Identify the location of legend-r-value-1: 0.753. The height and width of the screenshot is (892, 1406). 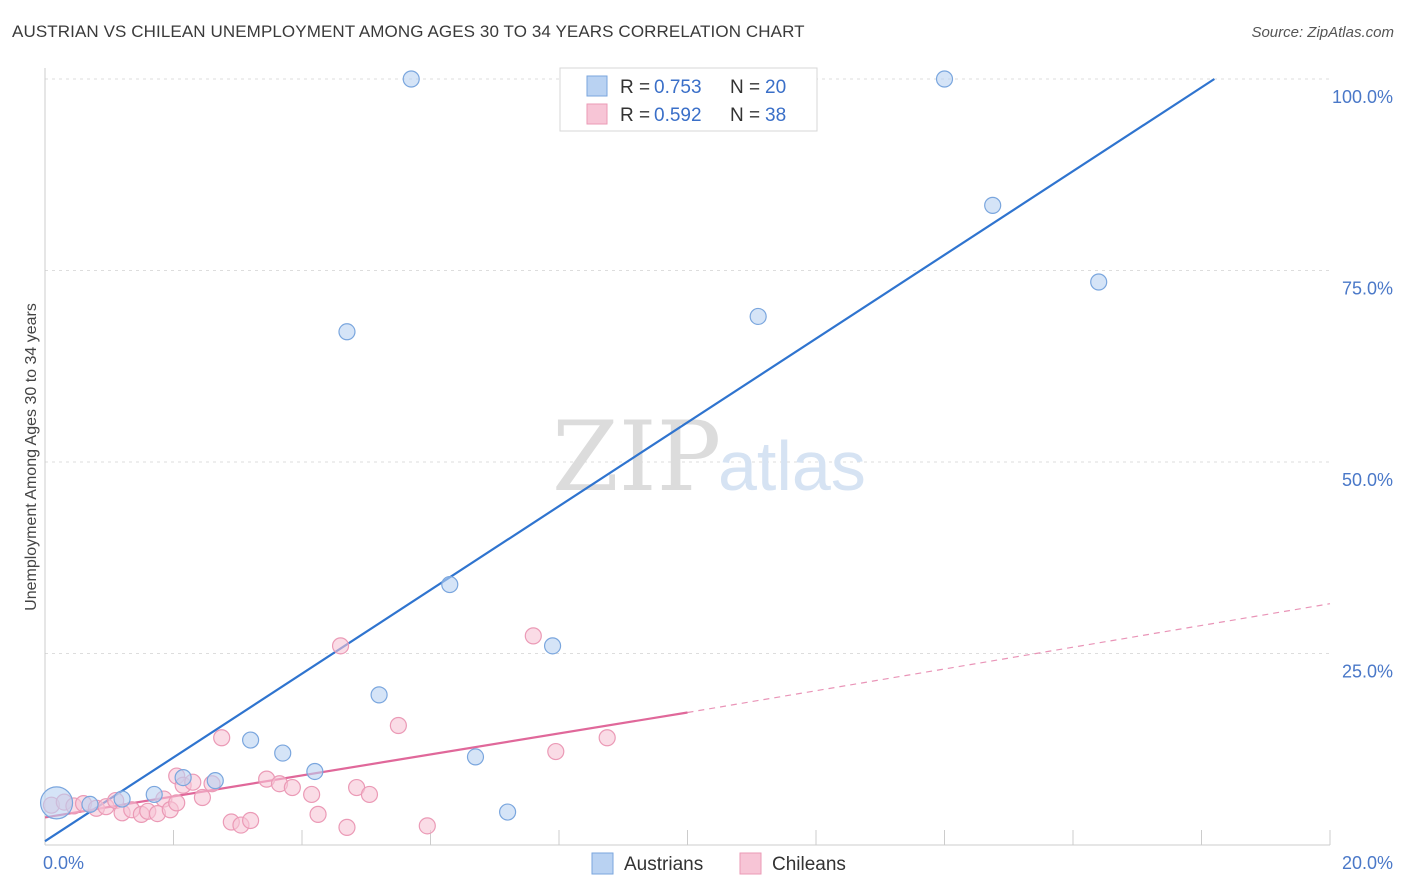
(678, 87).